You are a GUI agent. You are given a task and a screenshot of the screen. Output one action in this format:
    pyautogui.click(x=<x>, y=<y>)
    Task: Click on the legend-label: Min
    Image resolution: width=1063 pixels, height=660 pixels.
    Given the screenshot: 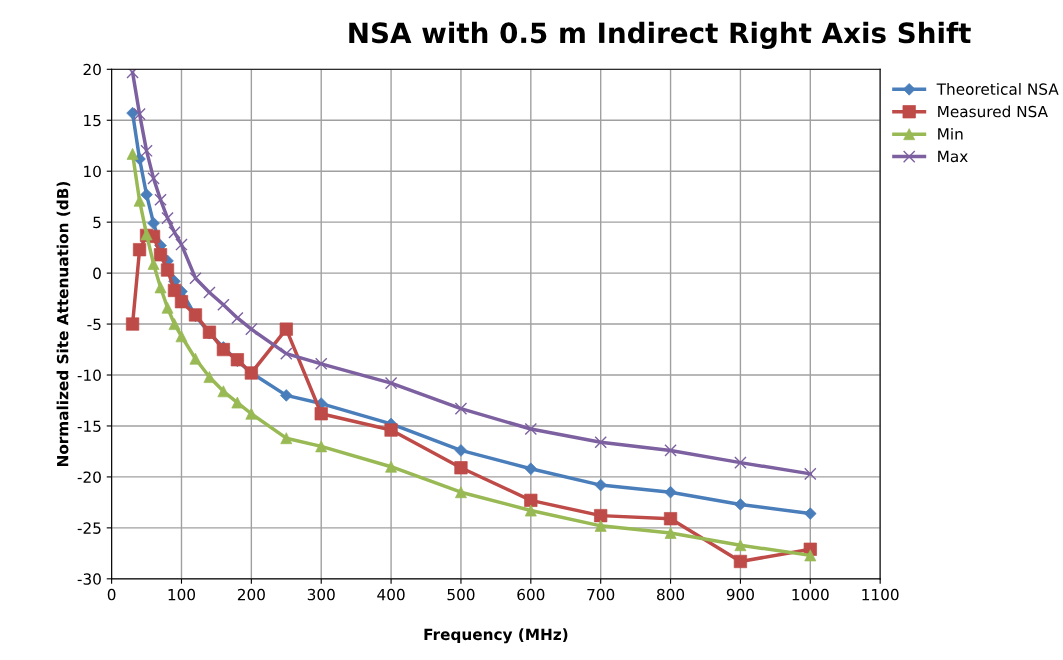 What is the action you would take?
    pyautogui.click(x=950, y=133)
    